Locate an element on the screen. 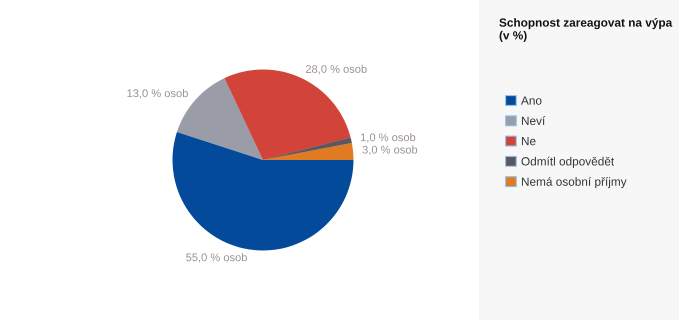  legend-label: Neví is located at coordinates (534, 120).